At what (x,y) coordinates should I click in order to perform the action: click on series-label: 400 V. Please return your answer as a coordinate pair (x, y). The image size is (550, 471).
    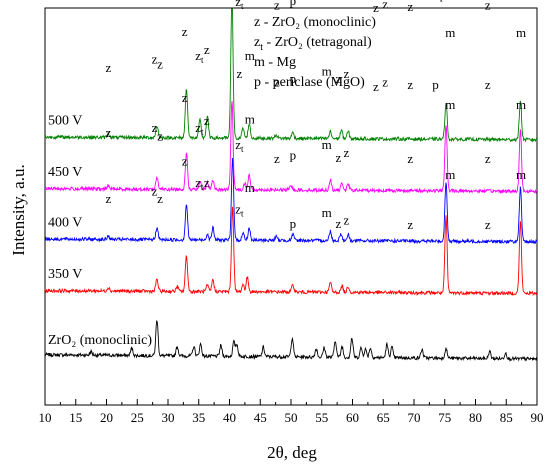
    Looking at the image, I should click on (65, 222).